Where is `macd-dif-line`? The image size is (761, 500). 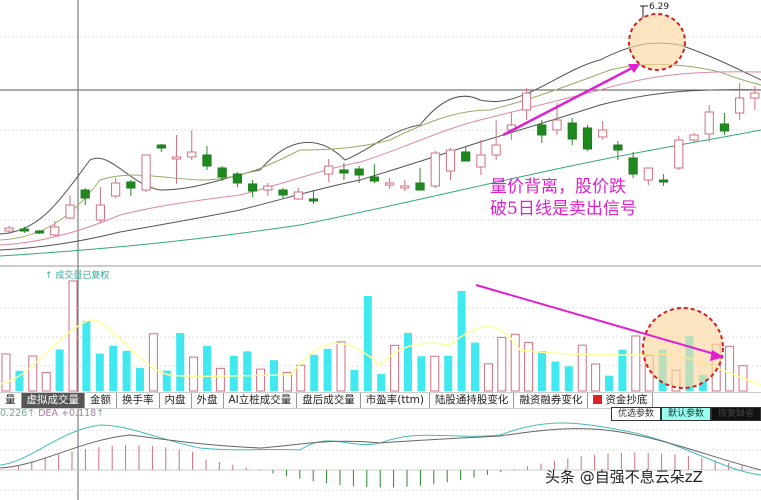 macd-dif-line is located at coordinates (380, 449).